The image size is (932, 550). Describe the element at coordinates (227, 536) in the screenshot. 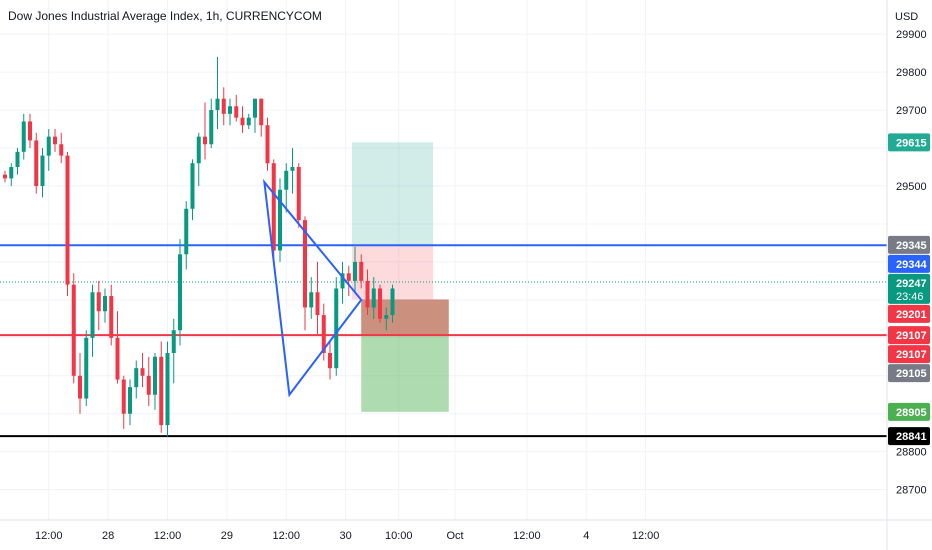

I see `x-tick-label: 29` at that location.